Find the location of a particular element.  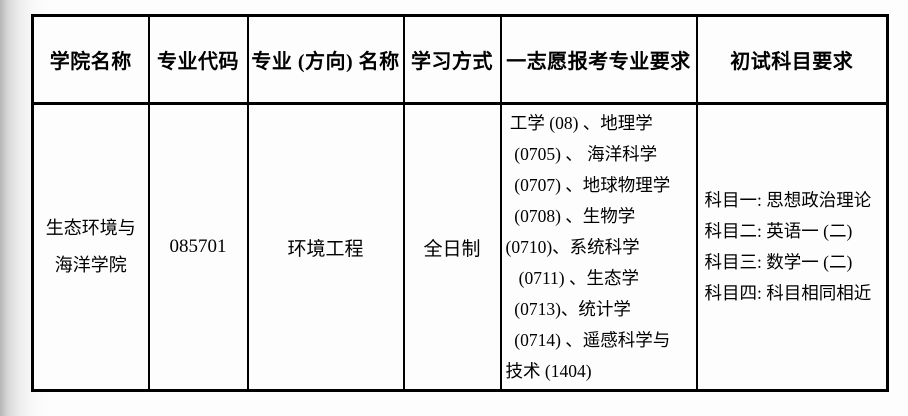

exam-subject-line: 科目一: 思想政治理论 is located at coordinates (788, 200).